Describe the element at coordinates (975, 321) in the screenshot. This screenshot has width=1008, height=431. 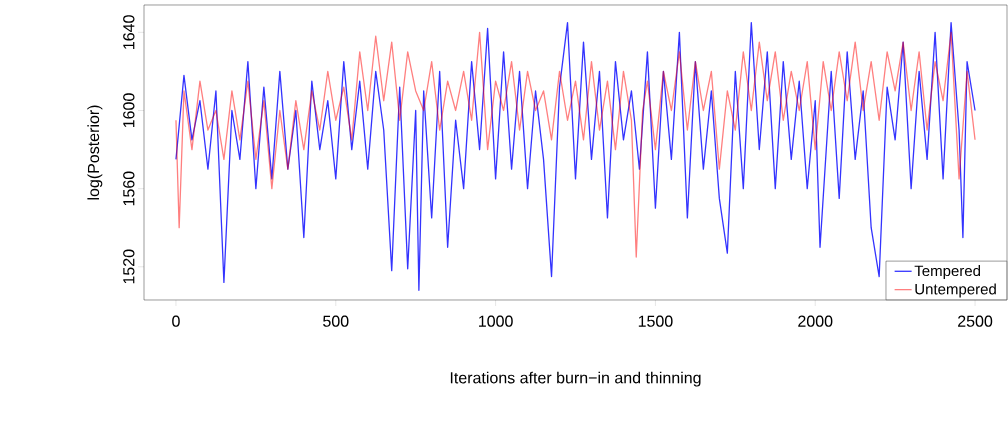
I see `x-tick-label: 2500` at that location.